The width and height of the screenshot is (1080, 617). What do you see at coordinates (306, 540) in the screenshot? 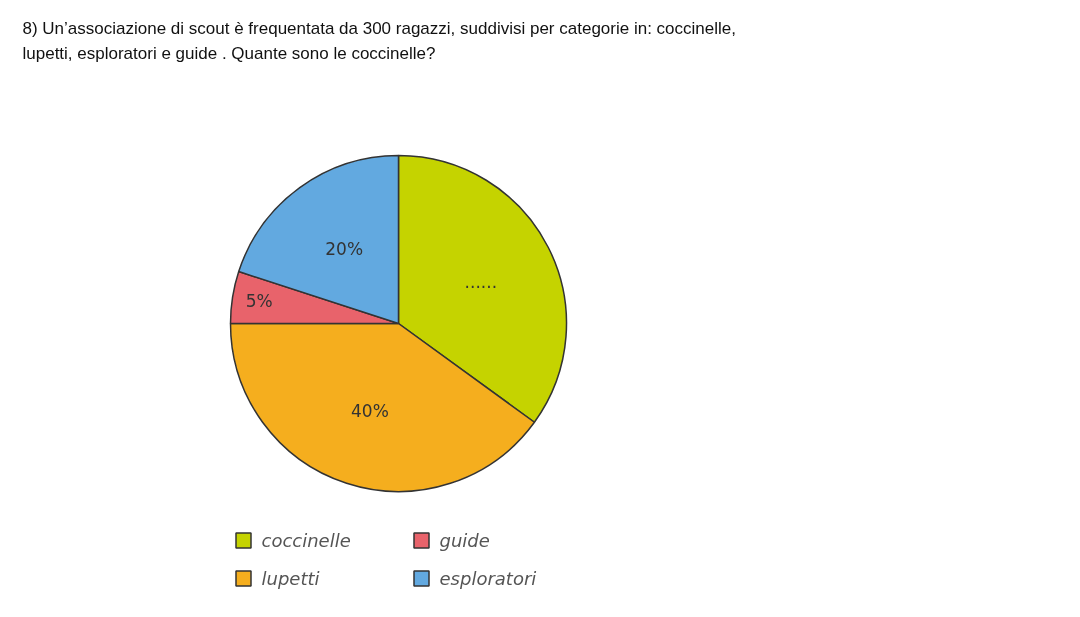
I see `legend-label: coccinelle` at bounding box center [306, 540].